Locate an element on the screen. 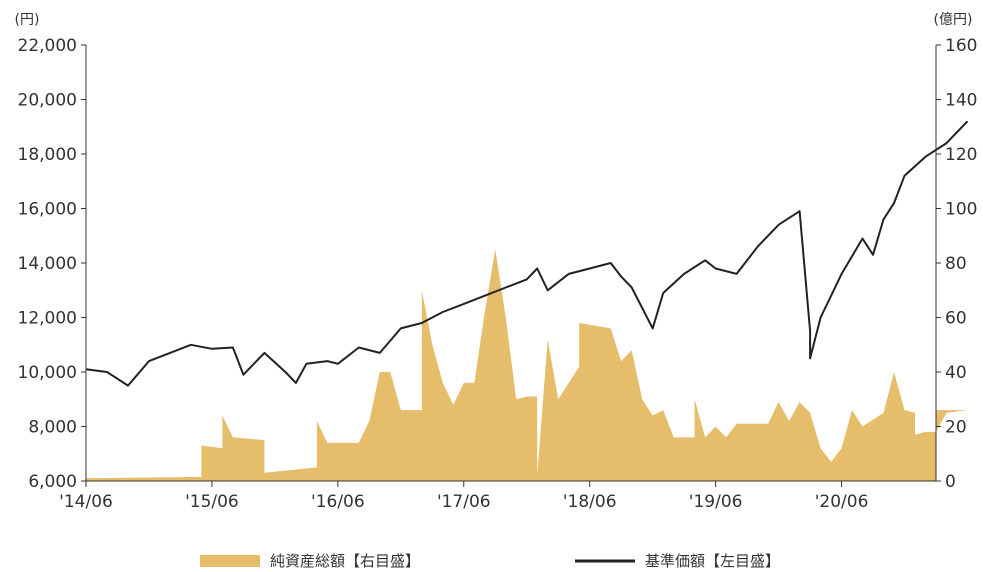 This screenshot has height=572, width=983. left-axis-unit: (円) is located at coordinates (27, 20).